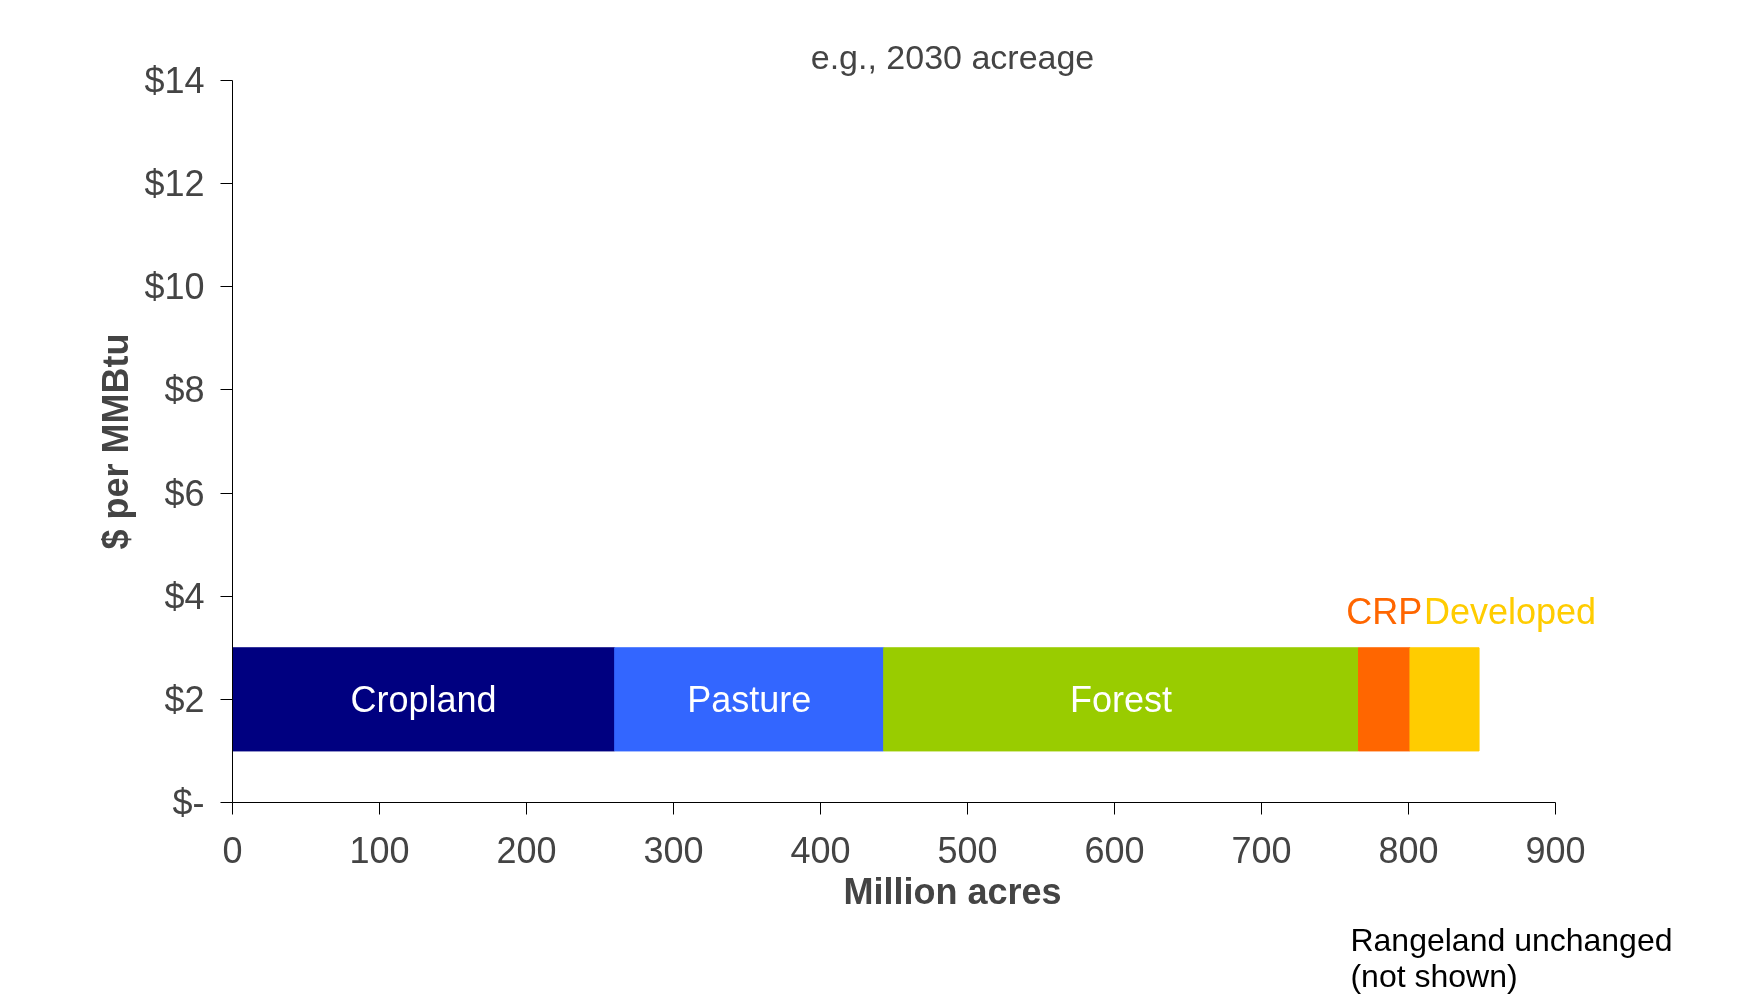 This screenshot has height=998, width=1740. What do you see at coordinates (820, 850) in the screenshot?
I see `x-tick-label: 400` at bounding box center [820, 850].